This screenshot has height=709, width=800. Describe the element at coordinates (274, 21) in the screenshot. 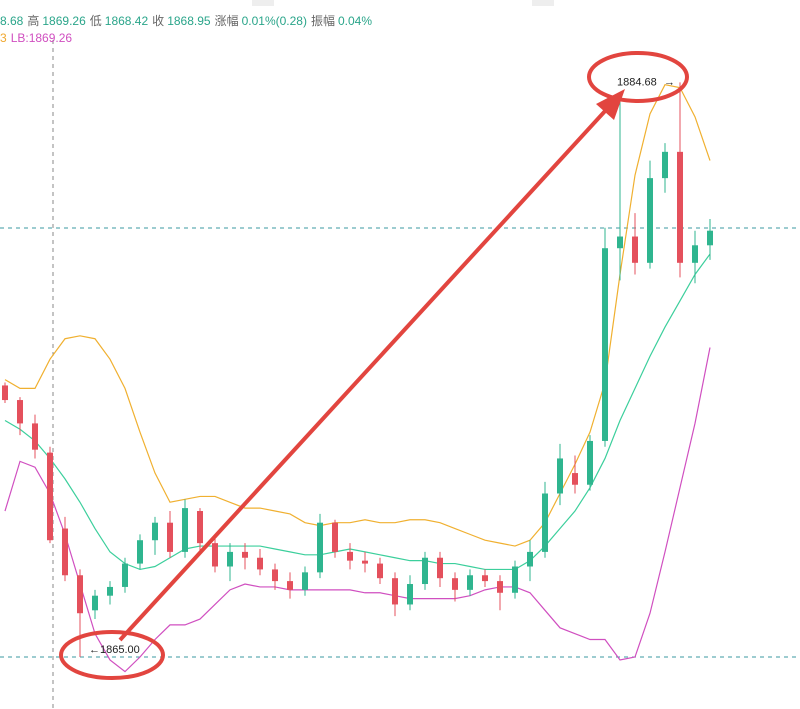

I see `field-value: 0.01%(0.28)` at that location.